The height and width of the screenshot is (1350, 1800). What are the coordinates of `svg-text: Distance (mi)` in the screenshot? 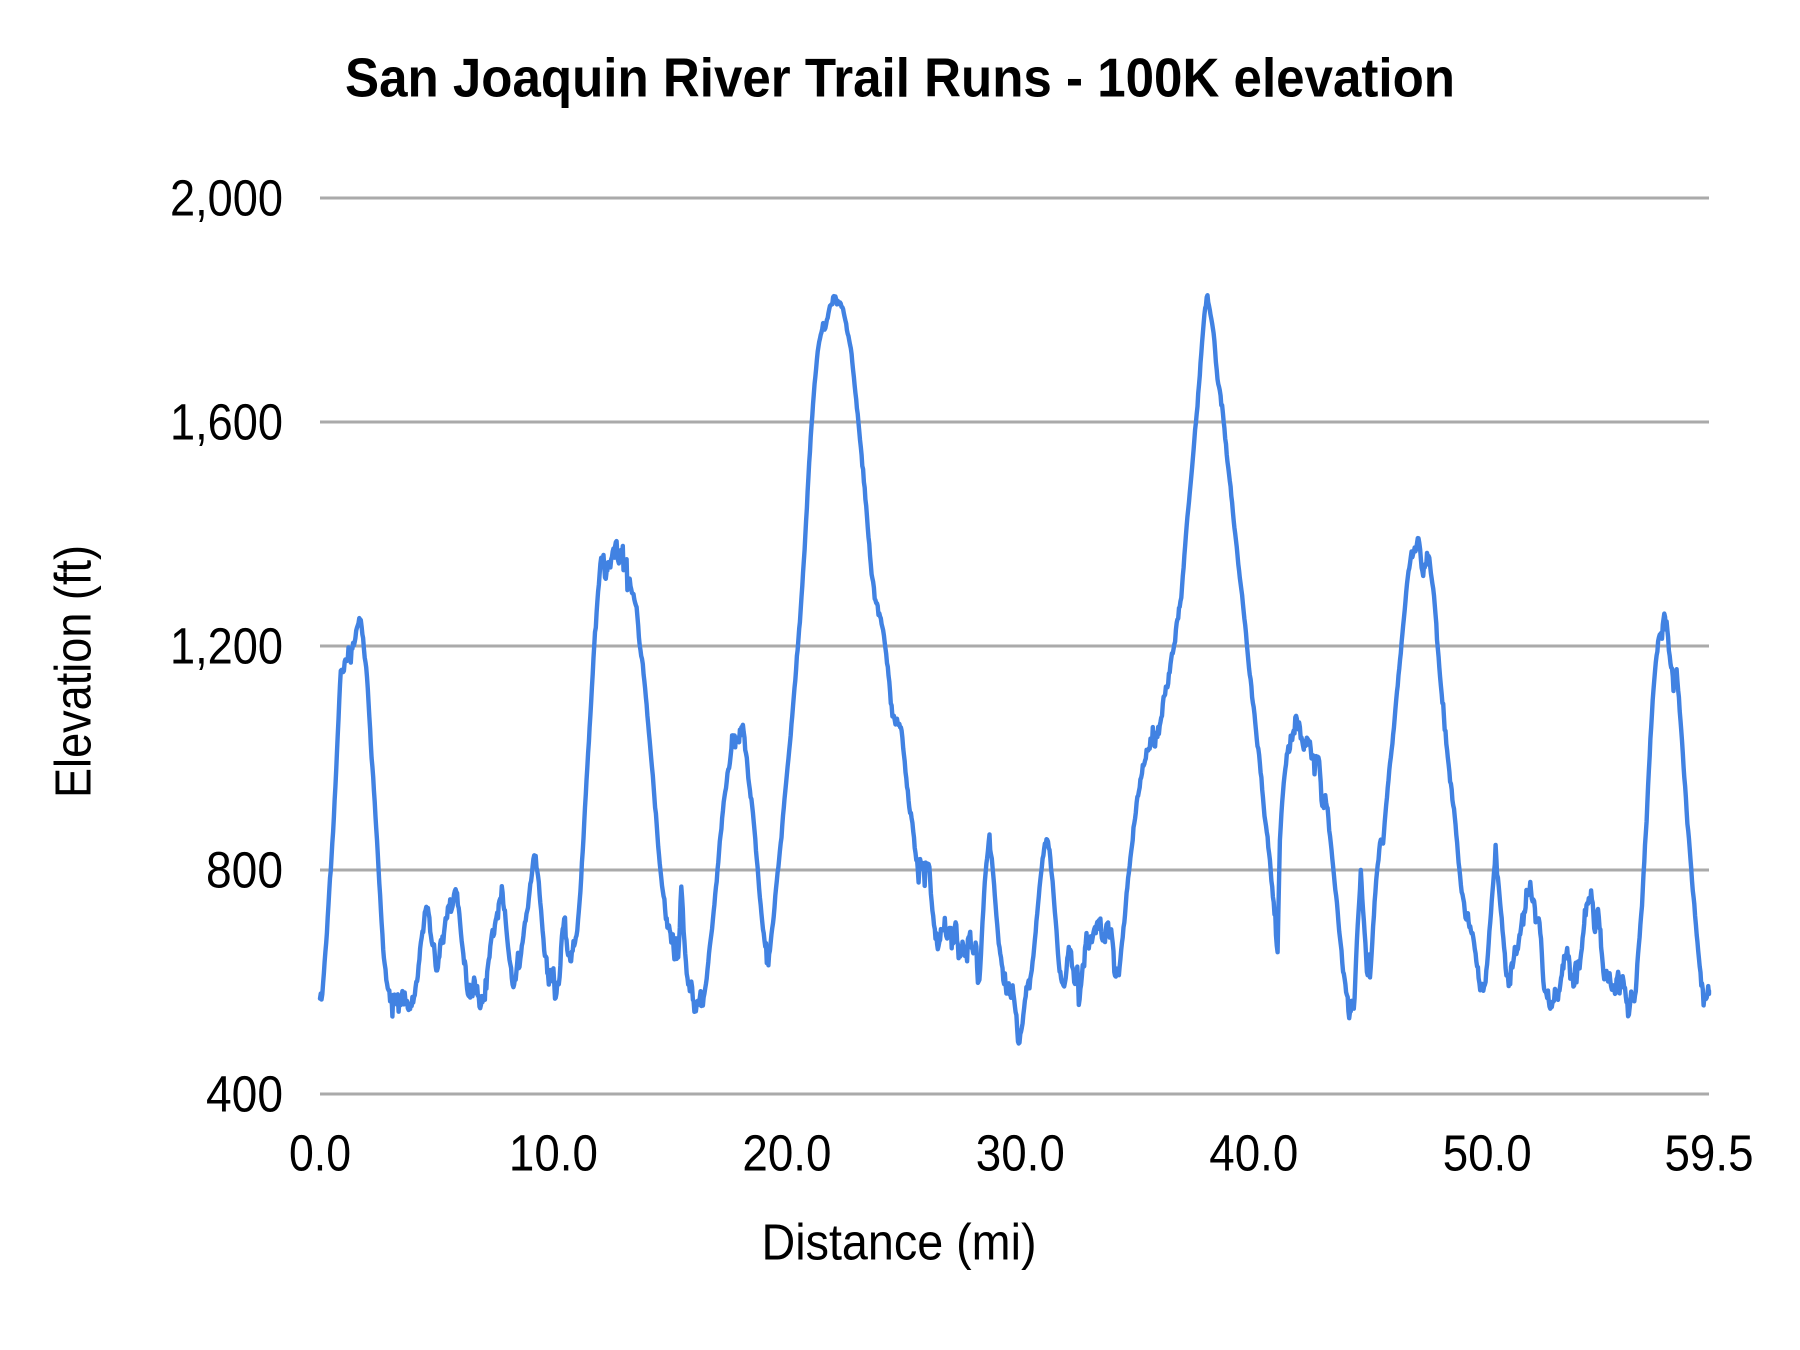 It's located at (899, 1242).